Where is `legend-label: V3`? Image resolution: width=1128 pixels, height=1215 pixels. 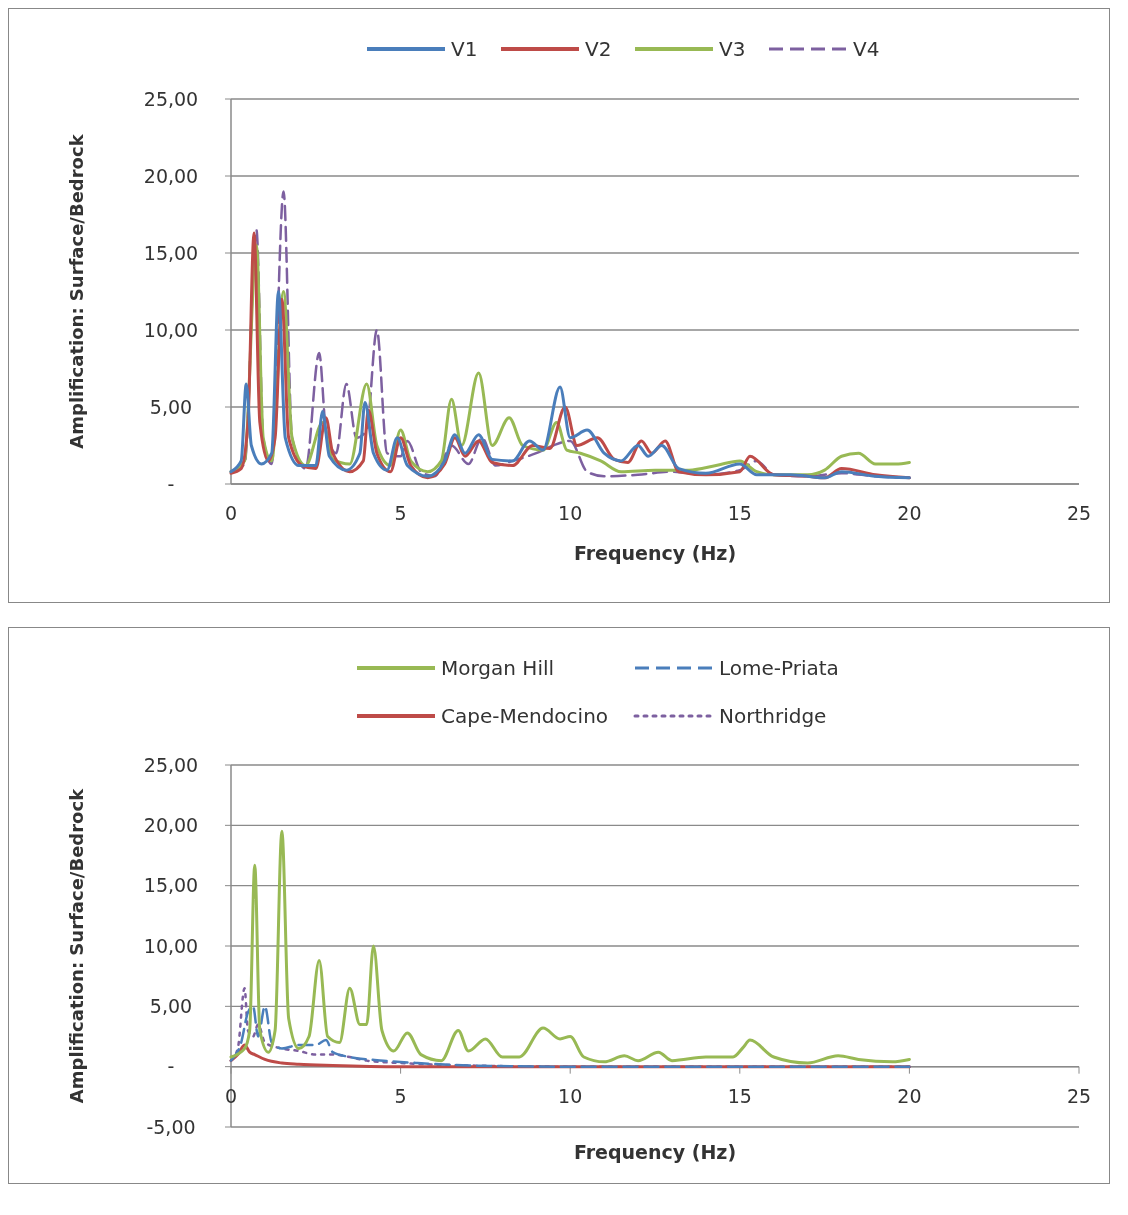 legend-label: V3 is located at coordinates (732, 49).